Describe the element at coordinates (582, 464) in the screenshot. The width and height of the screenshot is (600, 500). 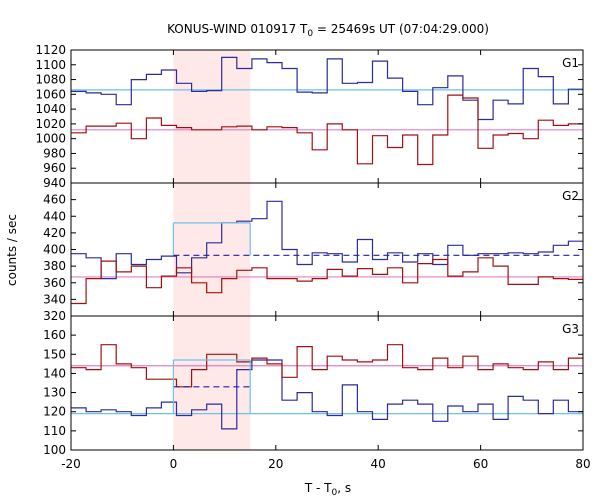
I see `x-tick-label: 80` at that location.